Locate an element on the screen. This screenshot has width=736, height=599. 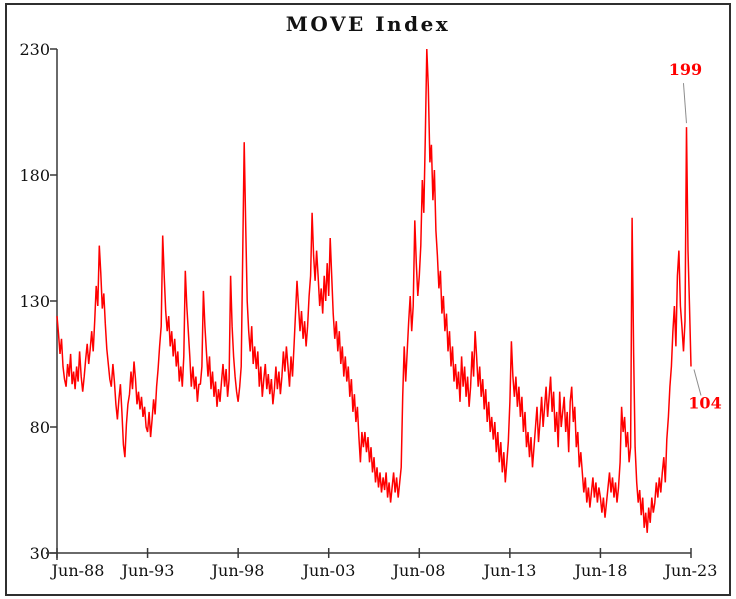
chart-title: MOVE Index is located at coordinates (368, 24).